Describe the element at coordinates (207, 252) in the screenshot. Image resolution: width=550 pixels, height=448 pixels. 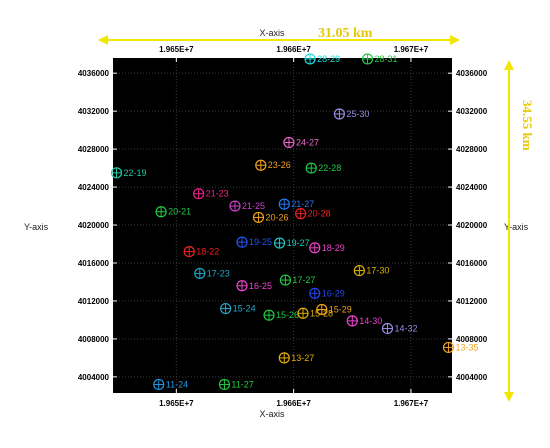
I see `data-point-label: 18-22` at that location.